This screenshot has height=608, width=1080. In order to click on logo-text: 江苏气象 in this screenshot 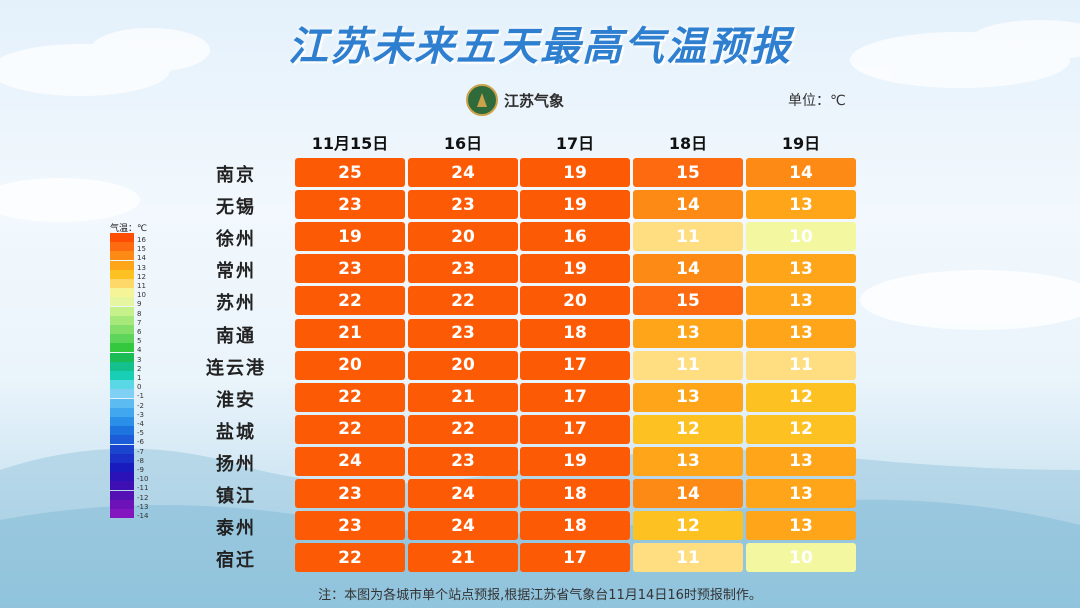, I will do `click(534, 100)`.